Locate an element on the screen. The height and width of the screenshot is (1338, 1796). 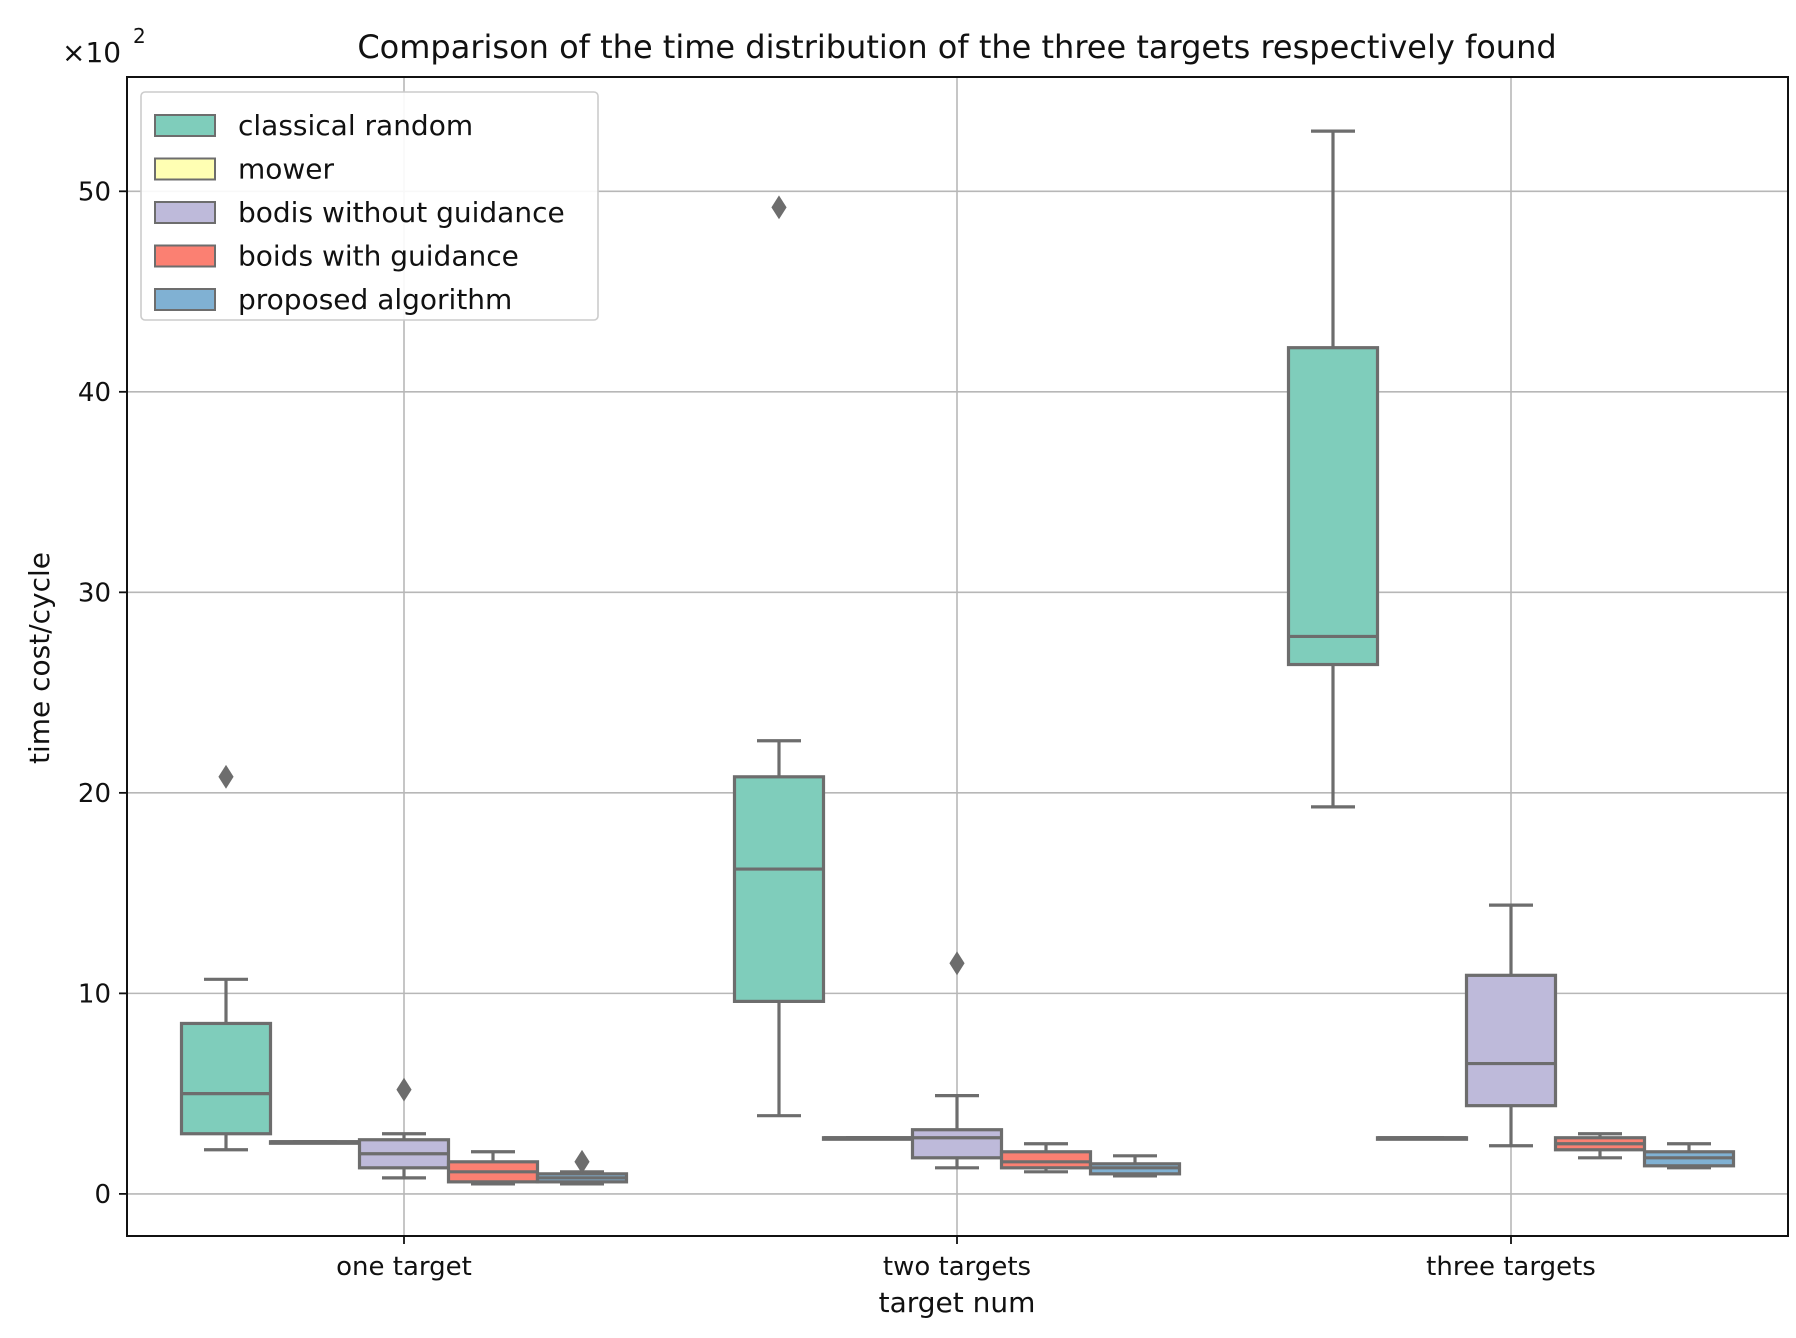
x-tick-label: one target is located at coordinates (404, 1267).